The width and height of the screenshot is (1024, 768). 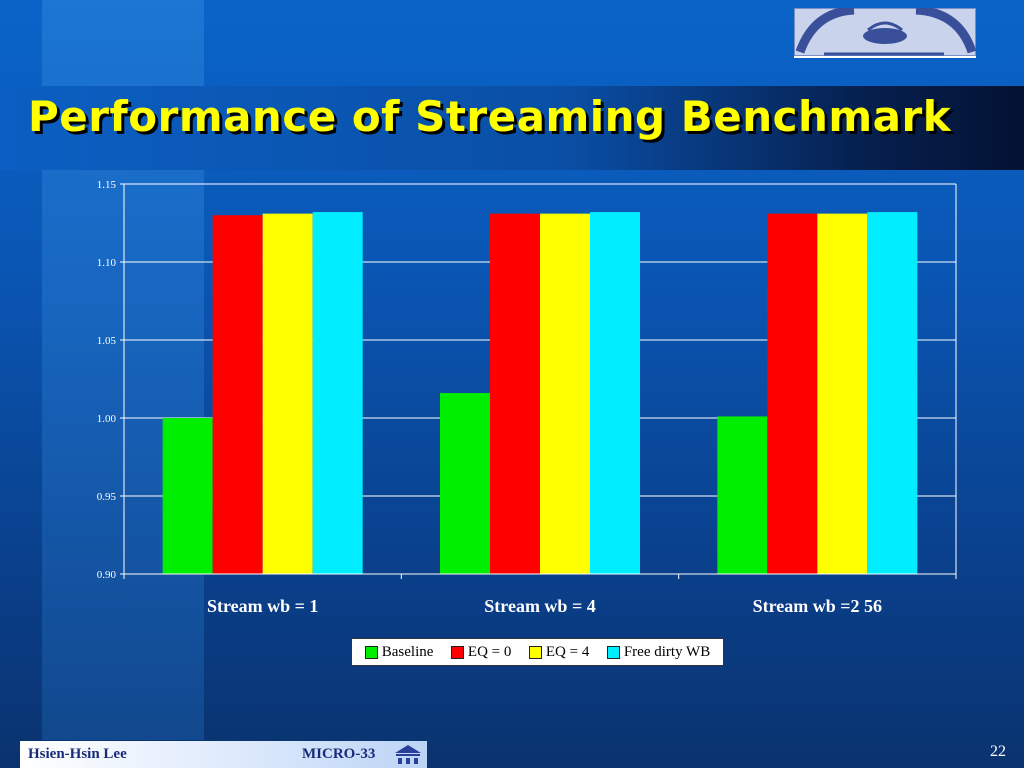 What do you see at coordinates (408, 754) in the screenshot?
I see `building-icon` at bounding box center [408, 754].